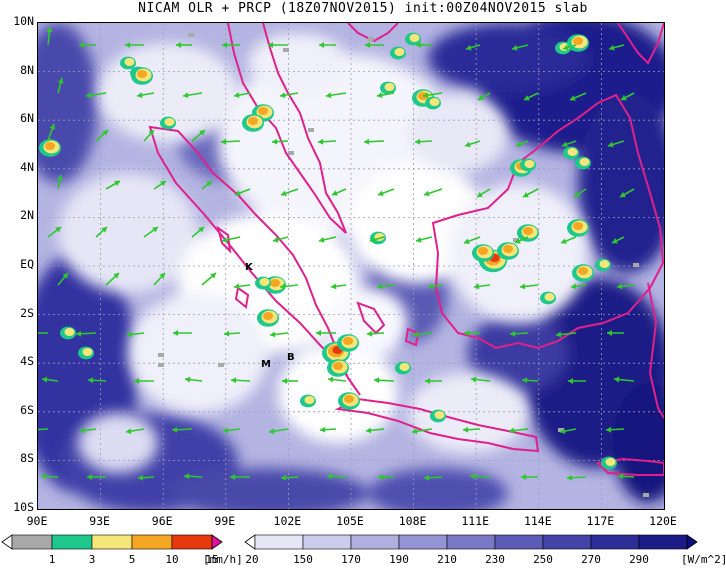 The image size is (726, 571). What do you see at coordinates (303, 559) in the screenshot?
I see `colorbar-tick-label: 150` at bounding box center [303, 559].